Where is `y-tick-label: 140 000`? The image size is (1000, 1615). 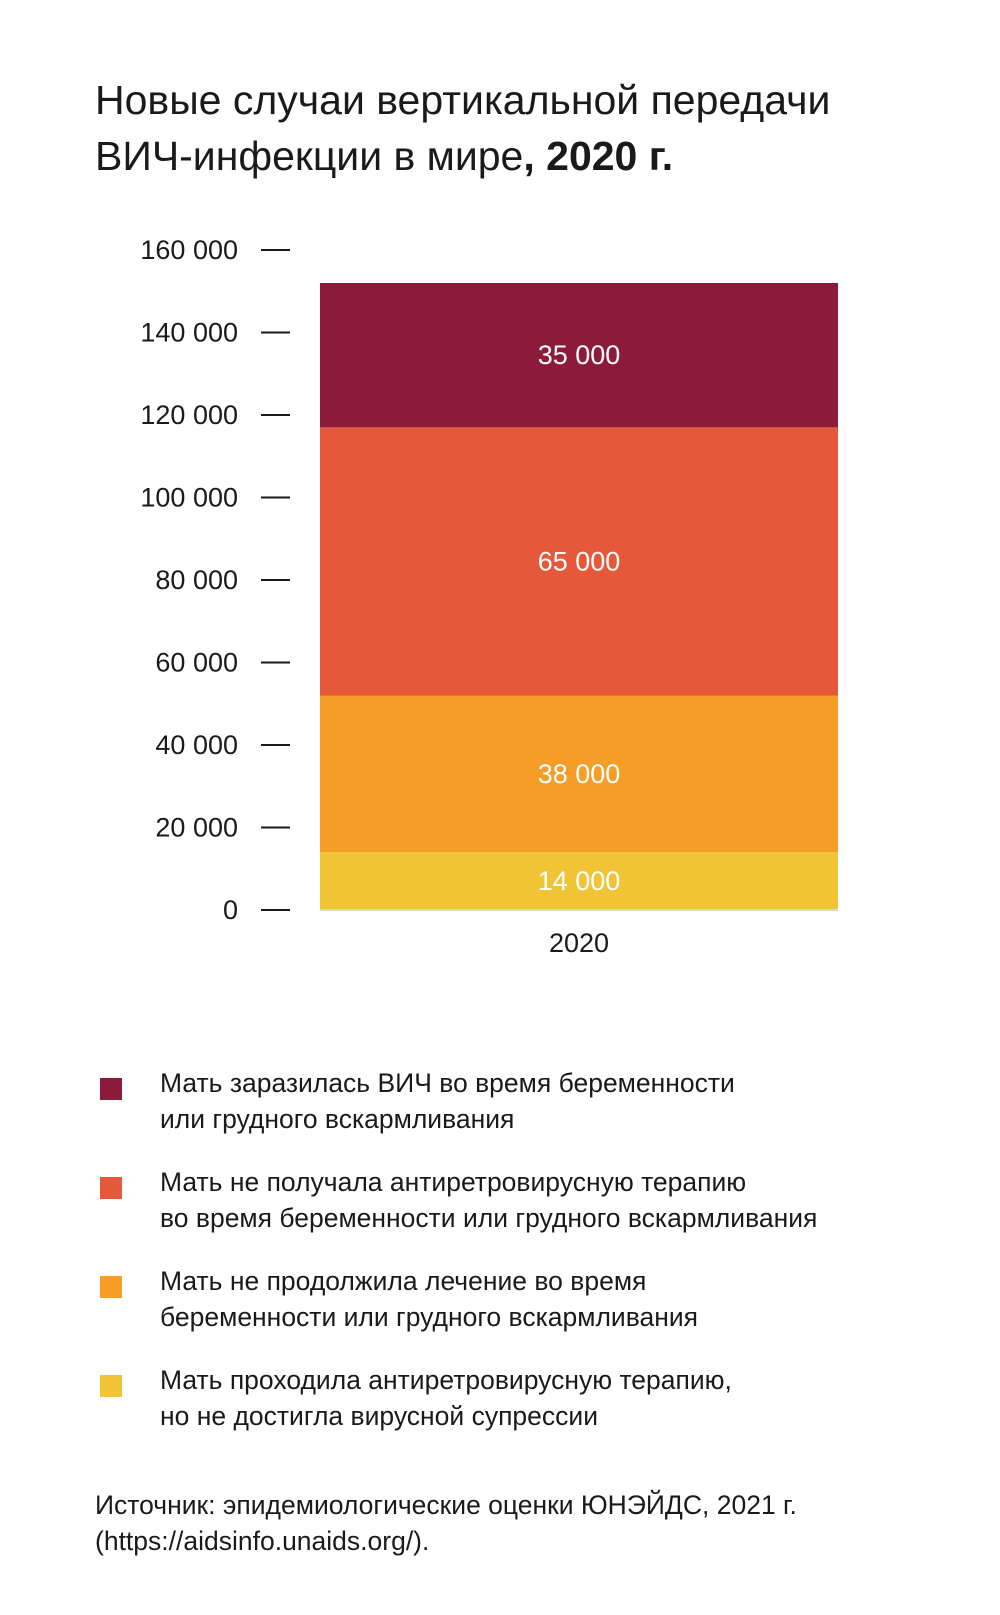
y-tick-label: 140 000 is located at coordinates (189, 333).